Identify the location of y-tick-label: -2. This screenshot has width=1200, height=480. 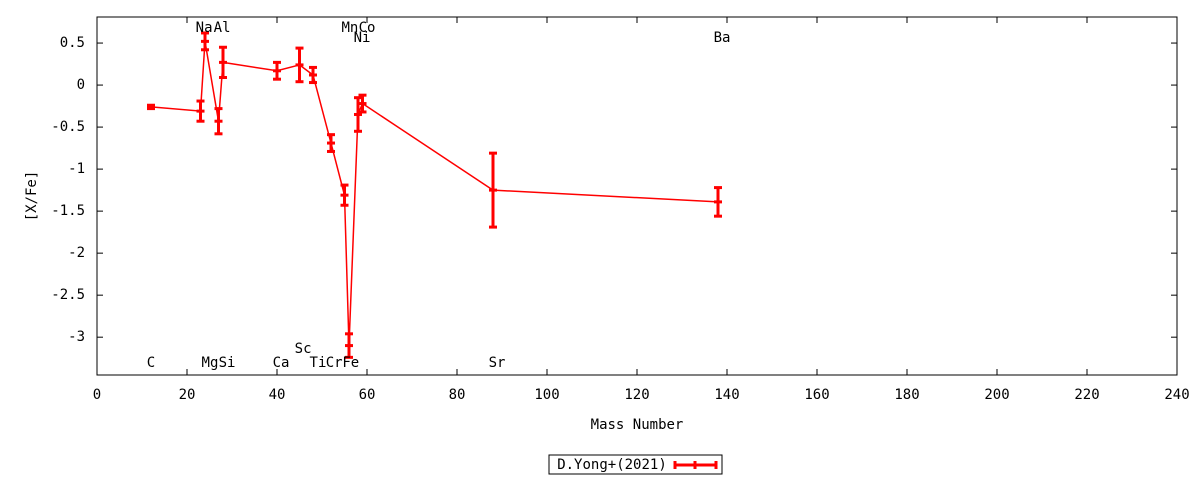
(76, 253).